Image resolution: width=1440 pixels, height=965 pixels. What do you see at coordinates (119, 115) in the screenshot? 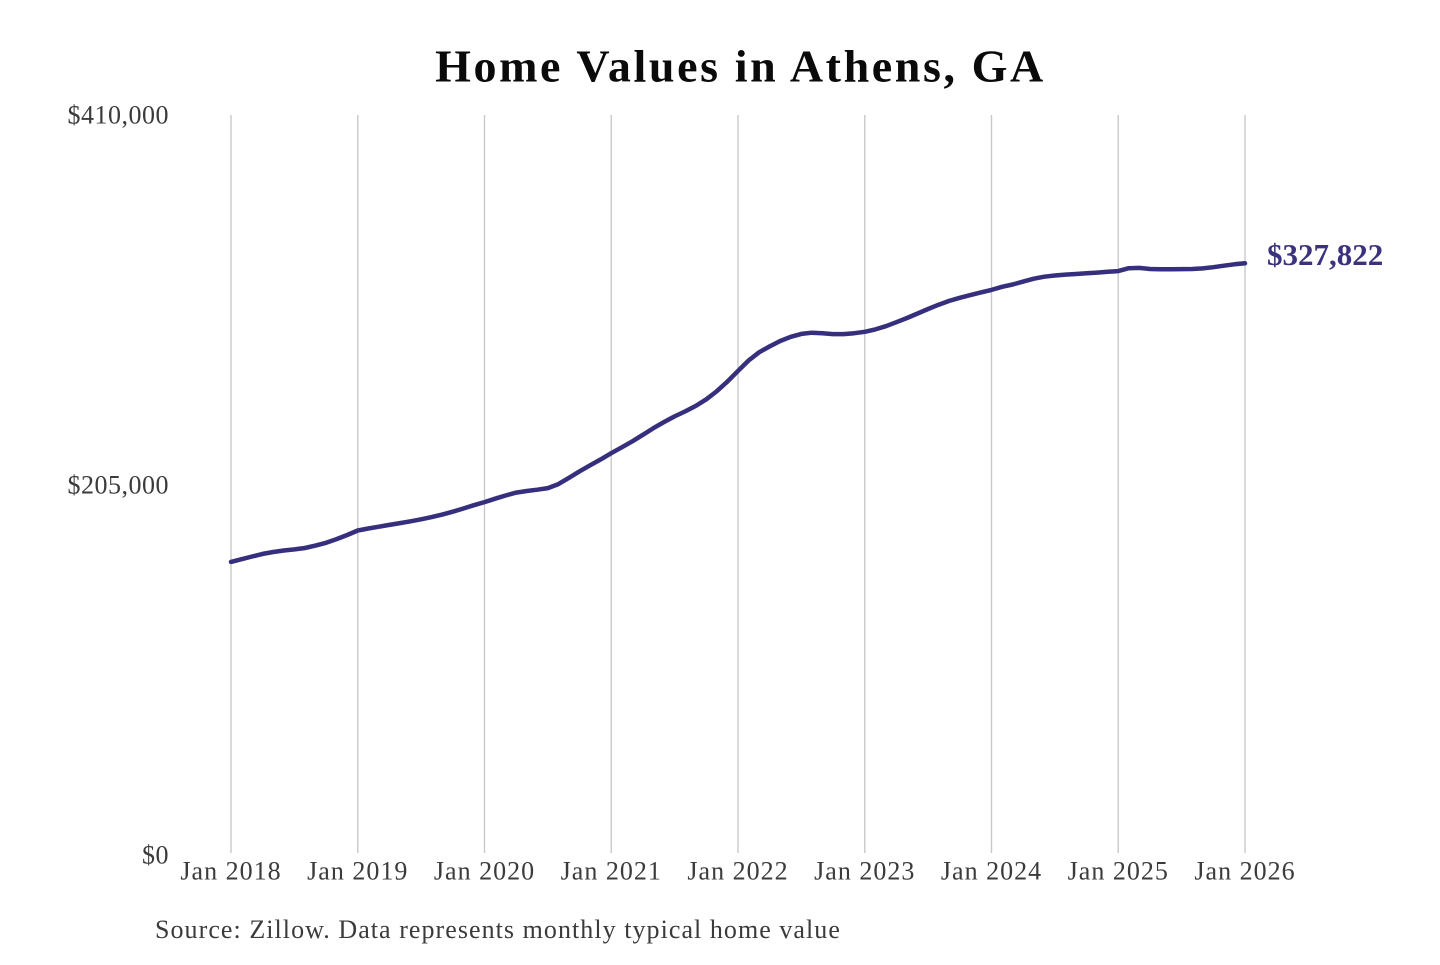
I see `svg-text: $410,000` at bounding box center [119, 115].